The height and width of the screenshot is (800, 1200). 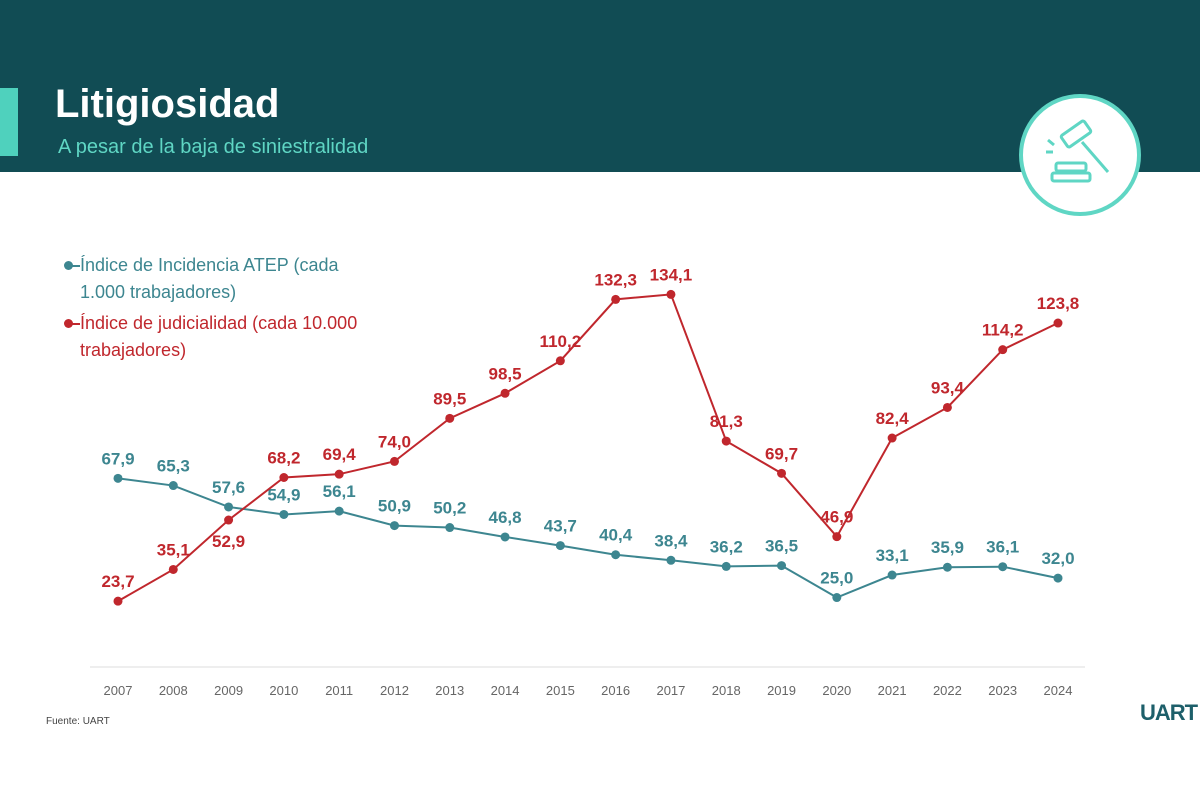 What do you see at coordinates (670, 690) in the screenshot?
I see `x-tick-label: 2017` at bounding box center [670, 690].